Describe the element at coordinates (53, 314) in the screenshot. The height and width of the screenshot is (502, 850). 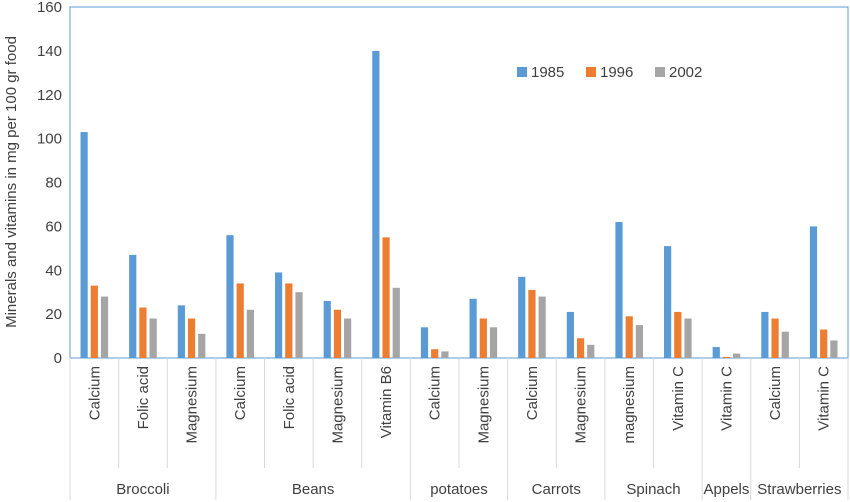
I see `y-tick-label: 20` at that location.